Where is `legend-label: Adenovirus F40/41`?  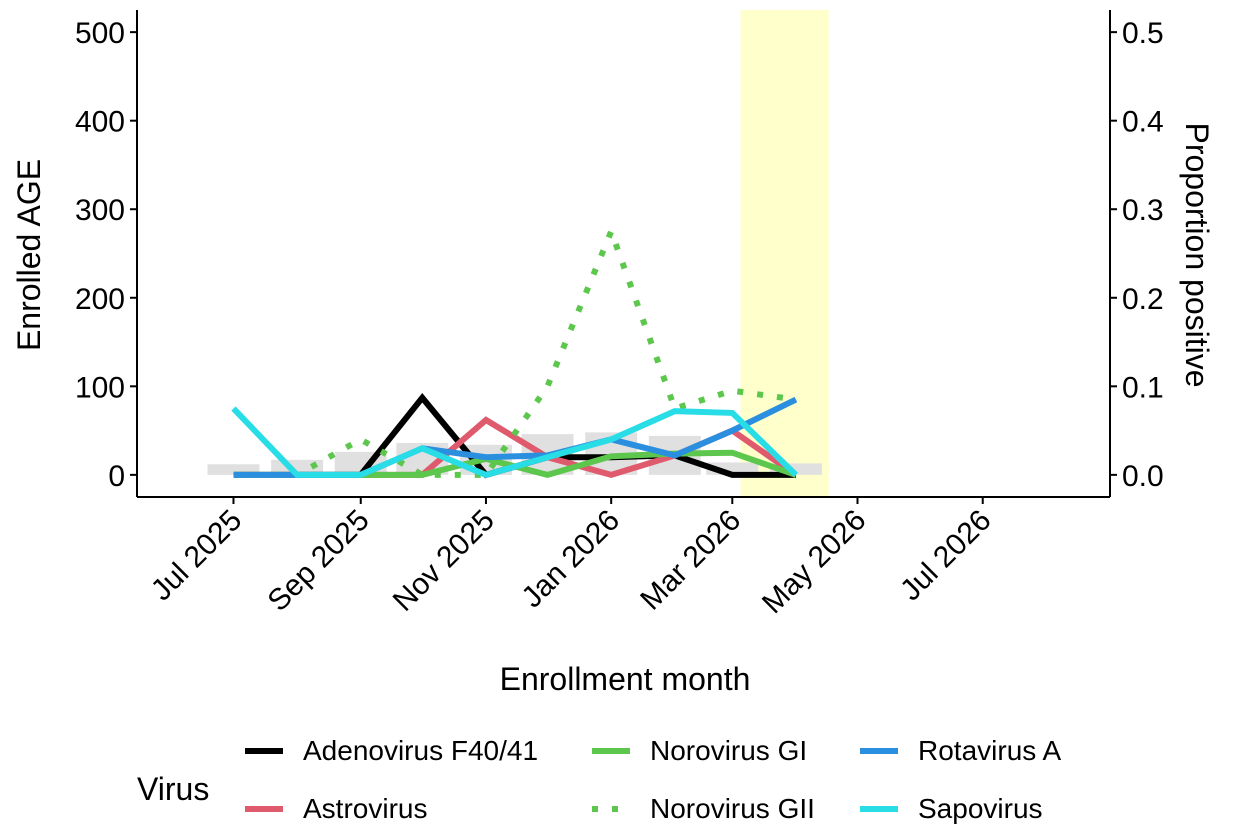
legend-label: Adenovirus F40/41 is located at coordinates (420, 750).